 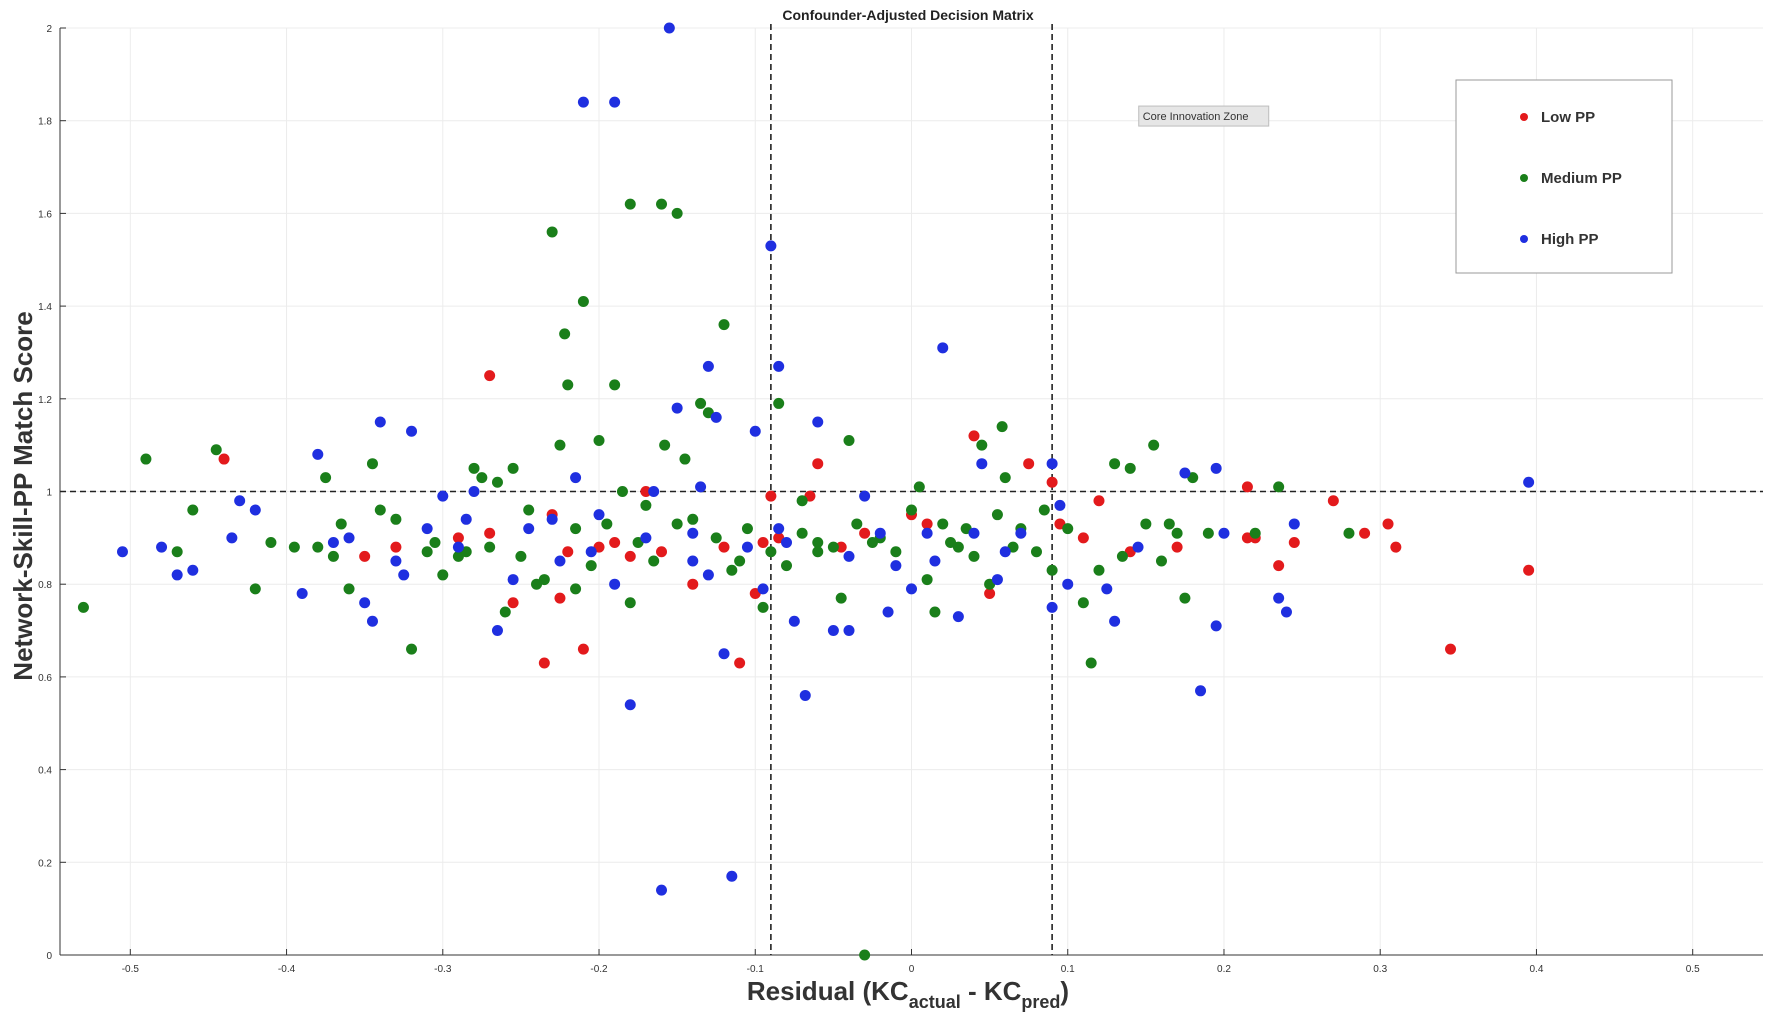 What do you see at coordinates (1524, 239) in the screenshot?
I see `legend-marker` at bounding box center [1524, 239].